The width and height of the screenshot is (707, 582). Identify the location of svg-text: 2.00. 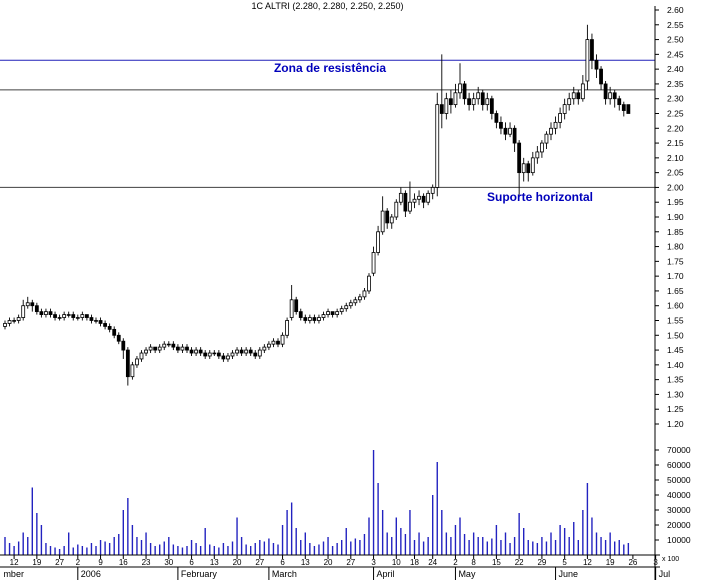
(675, 187).